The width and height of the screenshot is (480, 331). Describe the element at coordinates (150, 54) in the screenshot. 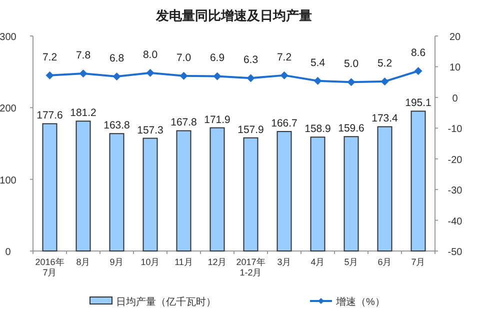

I see `data-label: 8.0` at that location.